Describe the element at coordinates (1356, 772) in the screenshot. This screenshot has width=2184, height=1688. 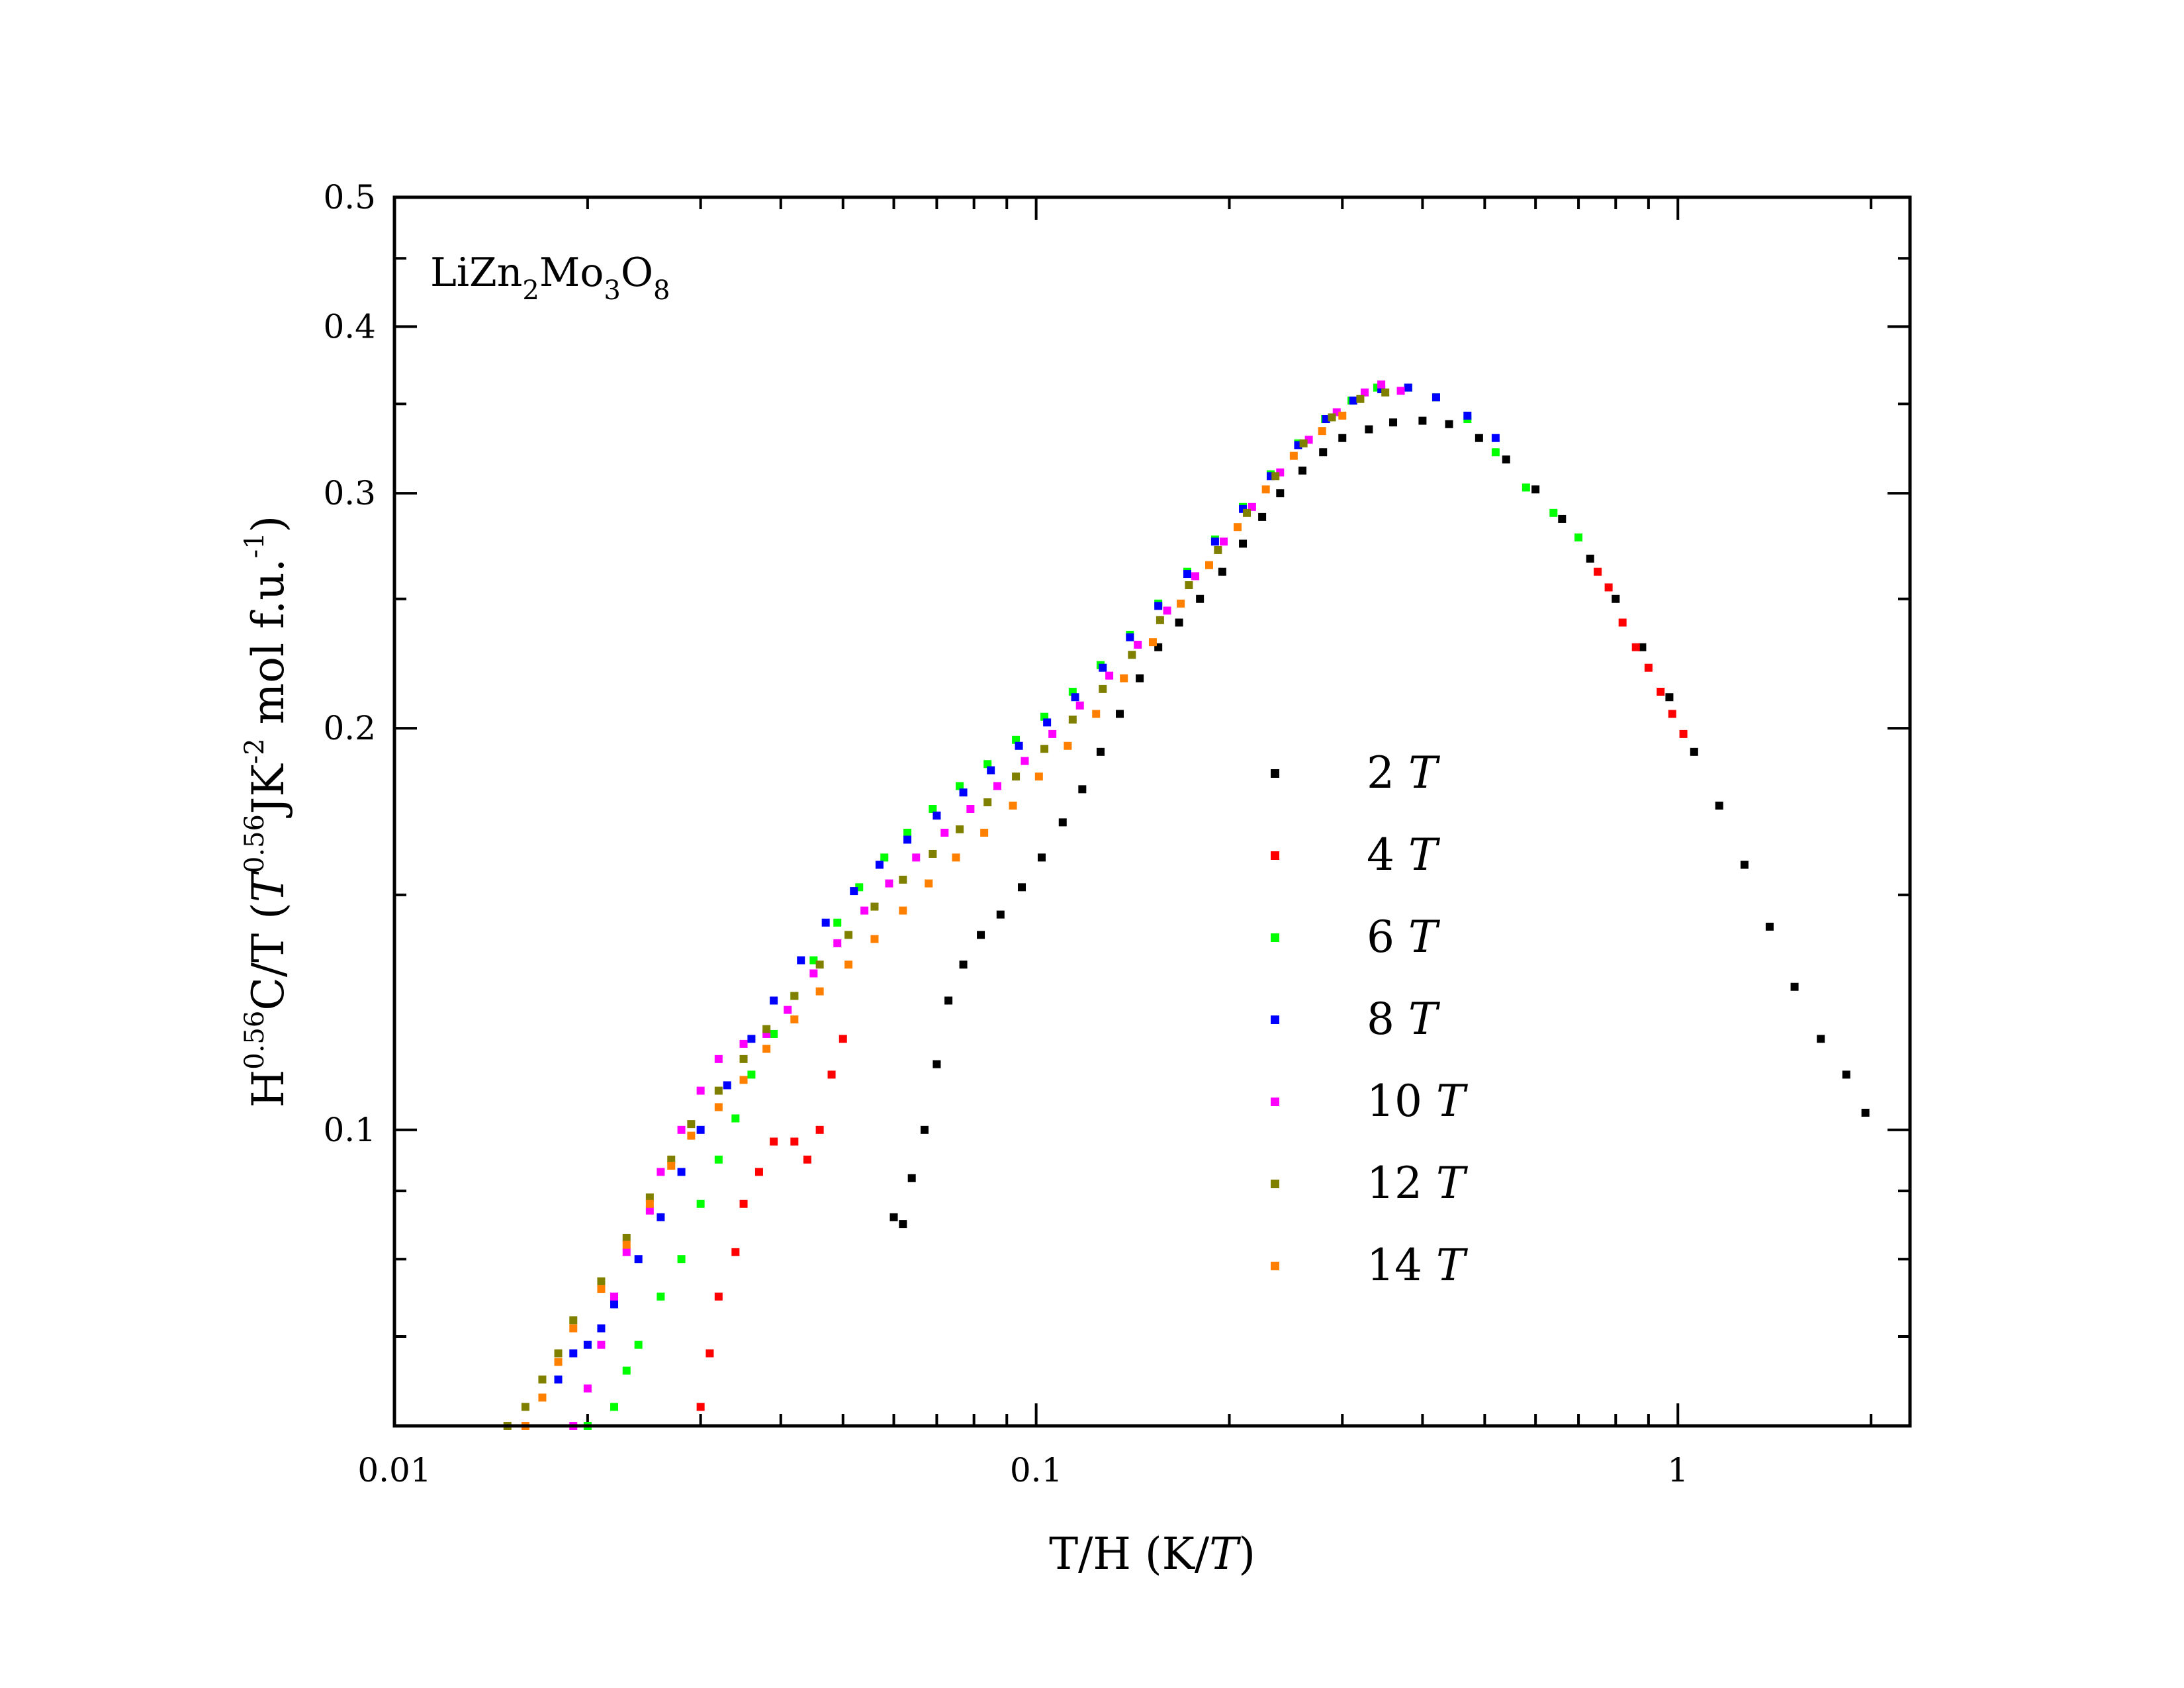
I see `legend-item: 2 T` at that location.